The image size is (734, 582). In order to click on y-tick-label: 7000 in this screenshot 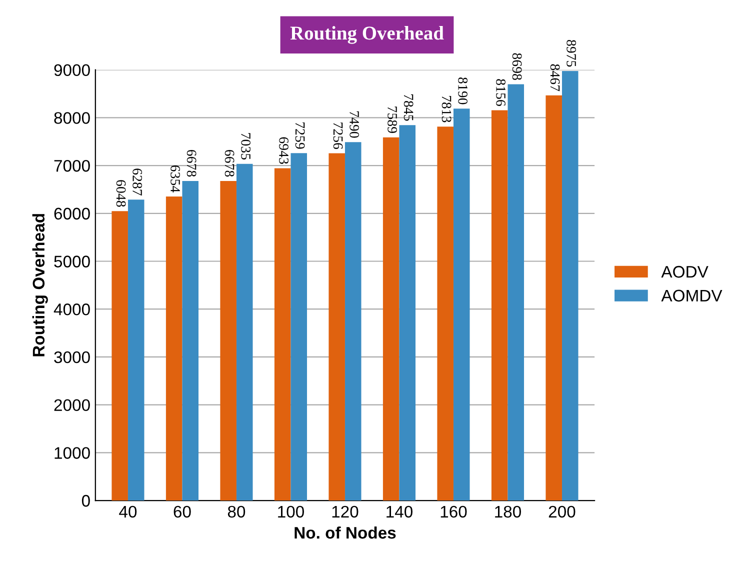, I will do `click(72, 166)`.